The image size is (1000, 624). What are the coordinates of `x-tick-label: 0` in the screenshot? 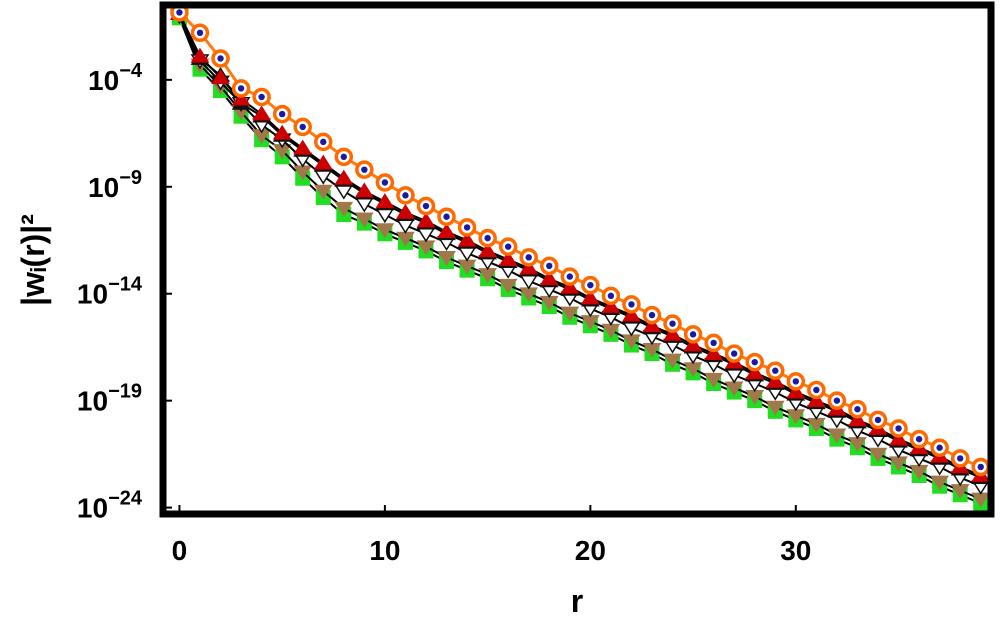 It's located at (180, 550).